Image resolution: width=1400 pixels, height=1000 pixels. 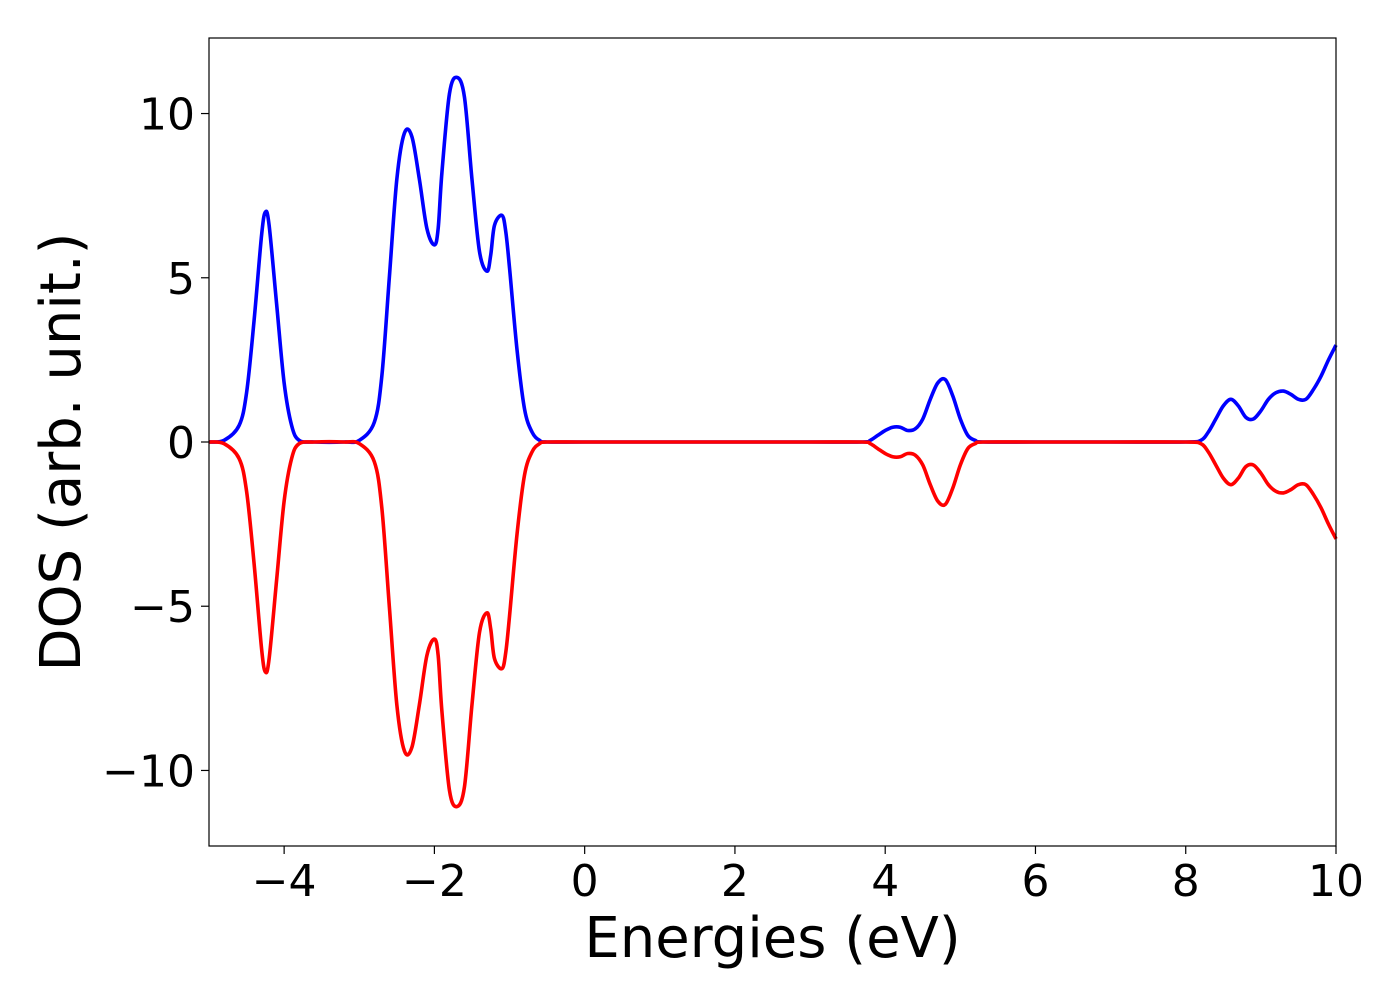 I want to click on y-tick-label: 5, so click(x=181, y=279).